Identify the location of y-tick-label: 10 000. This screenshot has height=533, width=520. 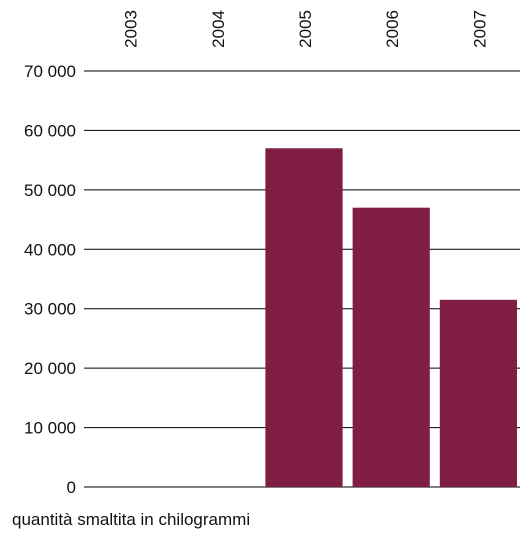
(50, 428).